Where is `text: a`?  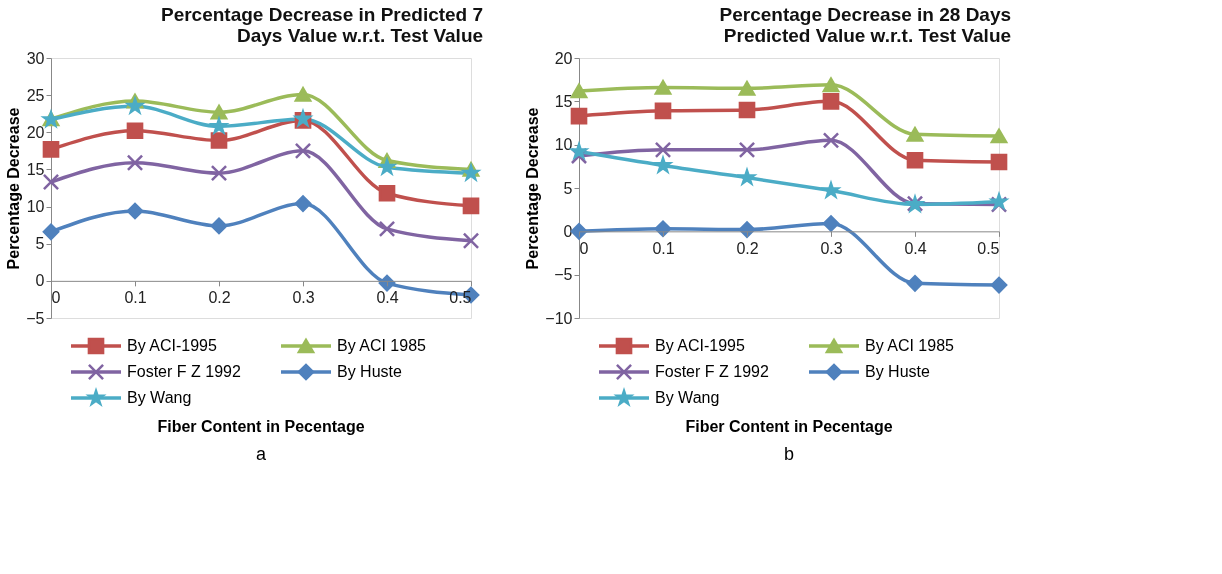 text: a is located at coordinates (261, 454).